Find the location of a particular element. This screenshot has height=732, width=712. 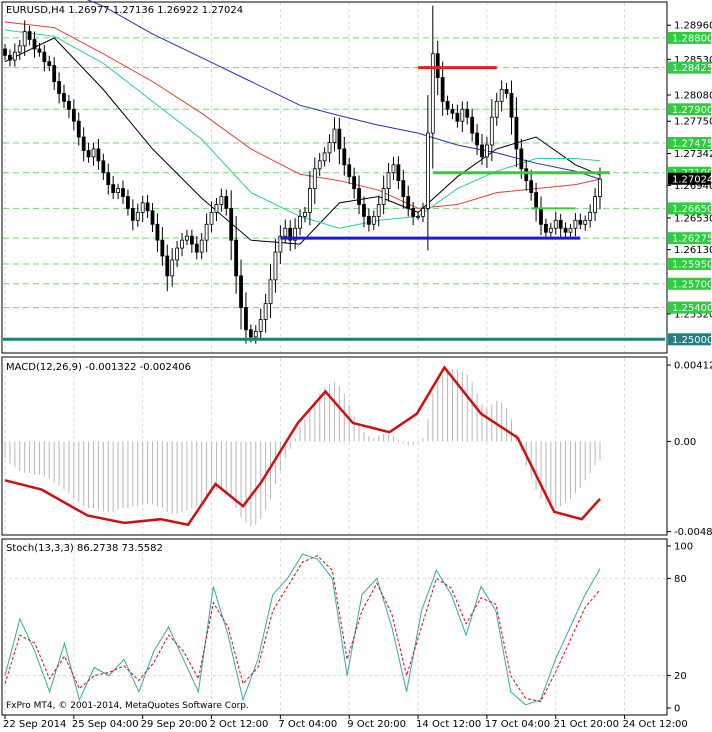

stoch-tick-label: 100 is located at coordinates (683, 547).